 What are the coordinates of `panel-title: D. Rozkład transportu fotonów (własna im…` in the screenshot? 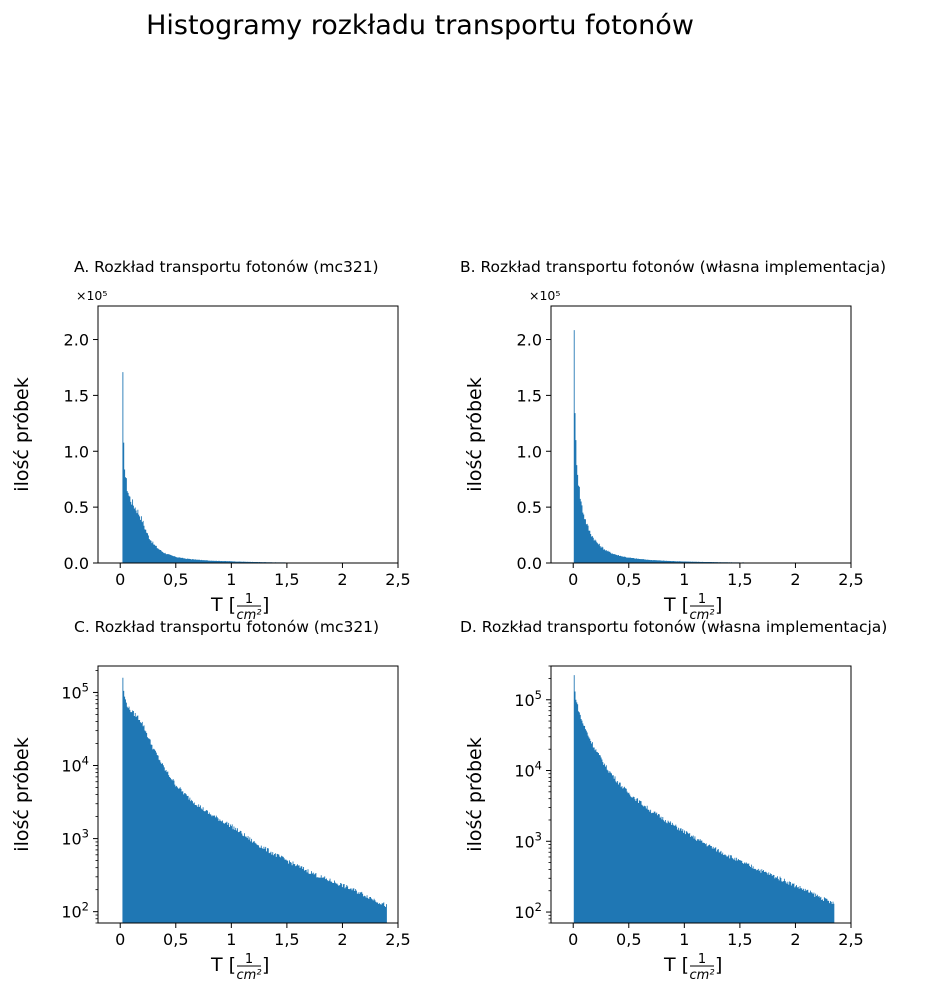 It's located at (673, 627).